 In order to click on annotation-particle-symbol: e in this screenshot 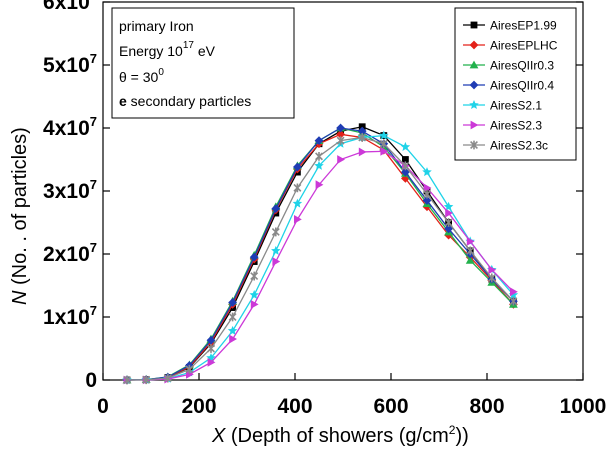, I will do `click(123, 101)`.